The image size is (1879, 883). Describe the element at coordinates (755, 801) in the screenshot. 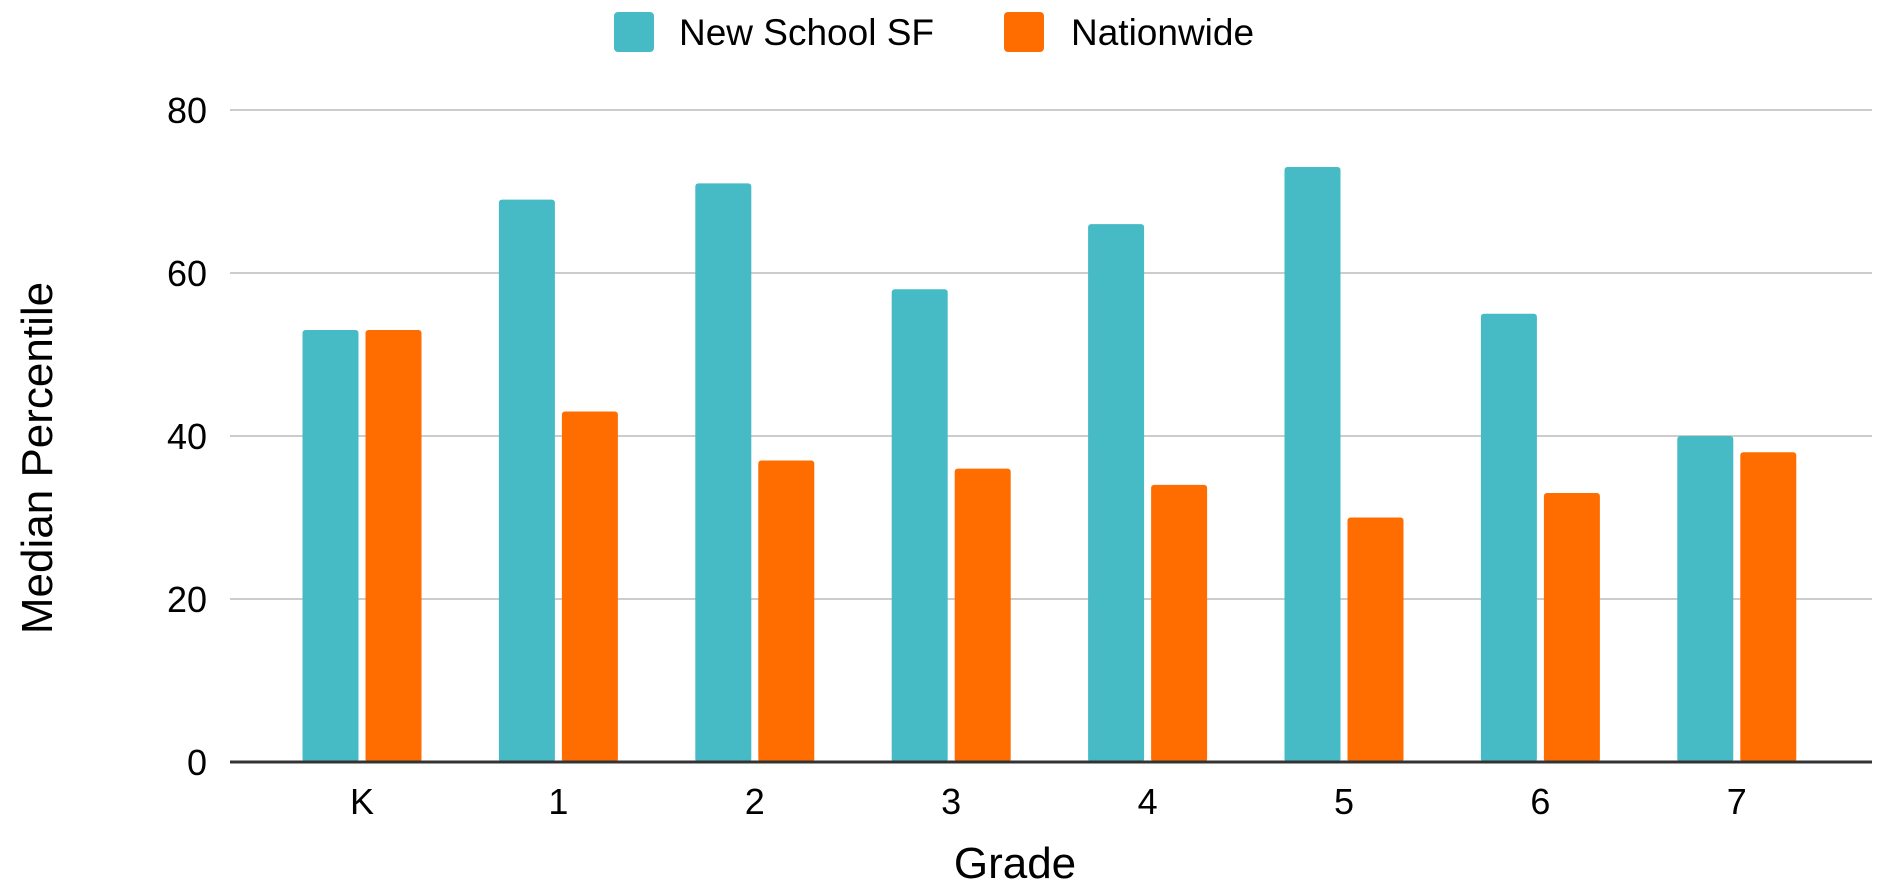

I see `x-tick-label: 2` at that location.